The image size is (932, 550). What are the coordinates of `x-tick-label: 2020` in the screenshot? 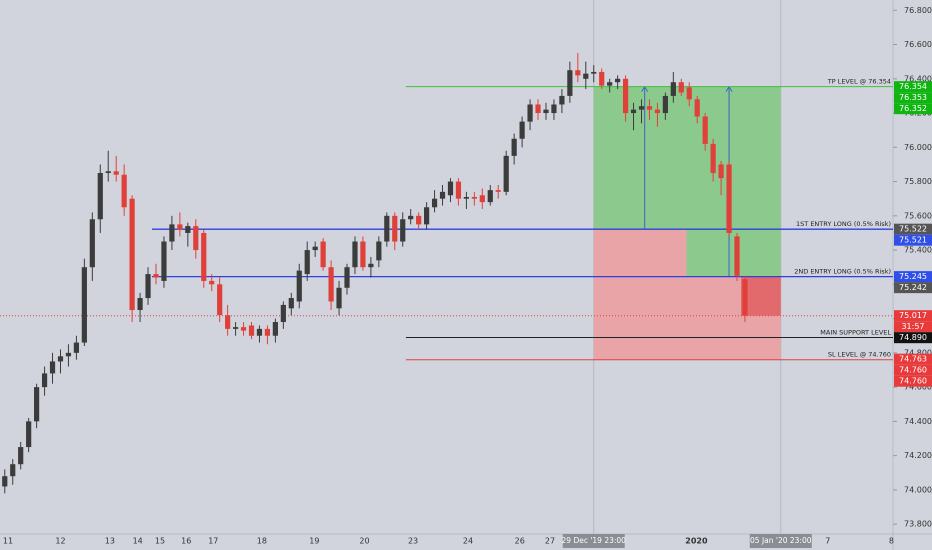 It's located at (696, 541).